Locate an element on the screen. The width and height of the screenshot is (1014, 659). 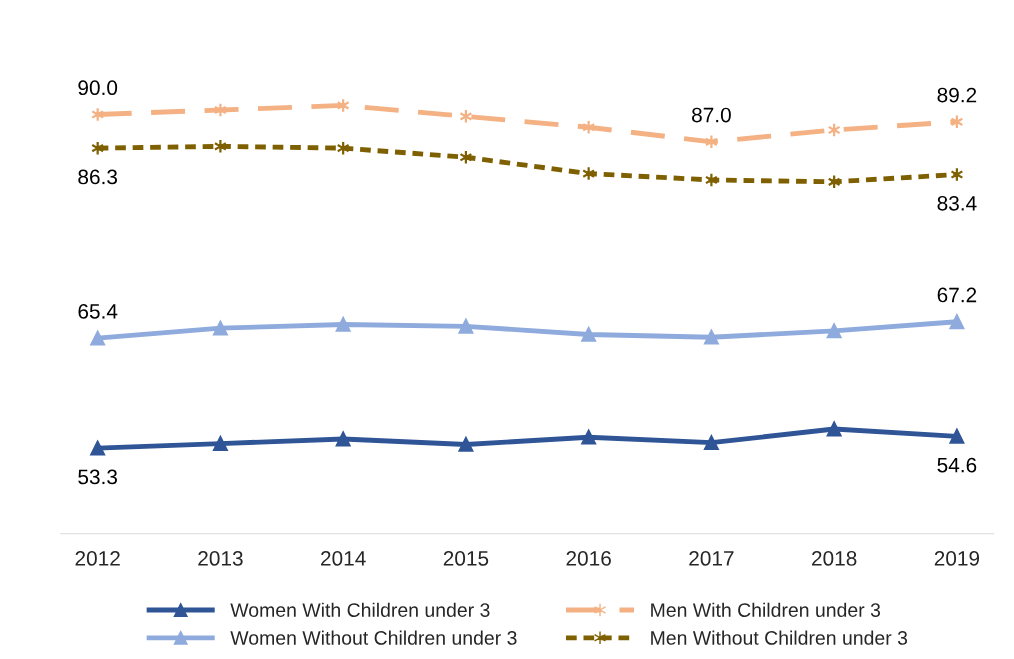
legend-label: Men Without Children under 3 is located at coordinates (779, 637).